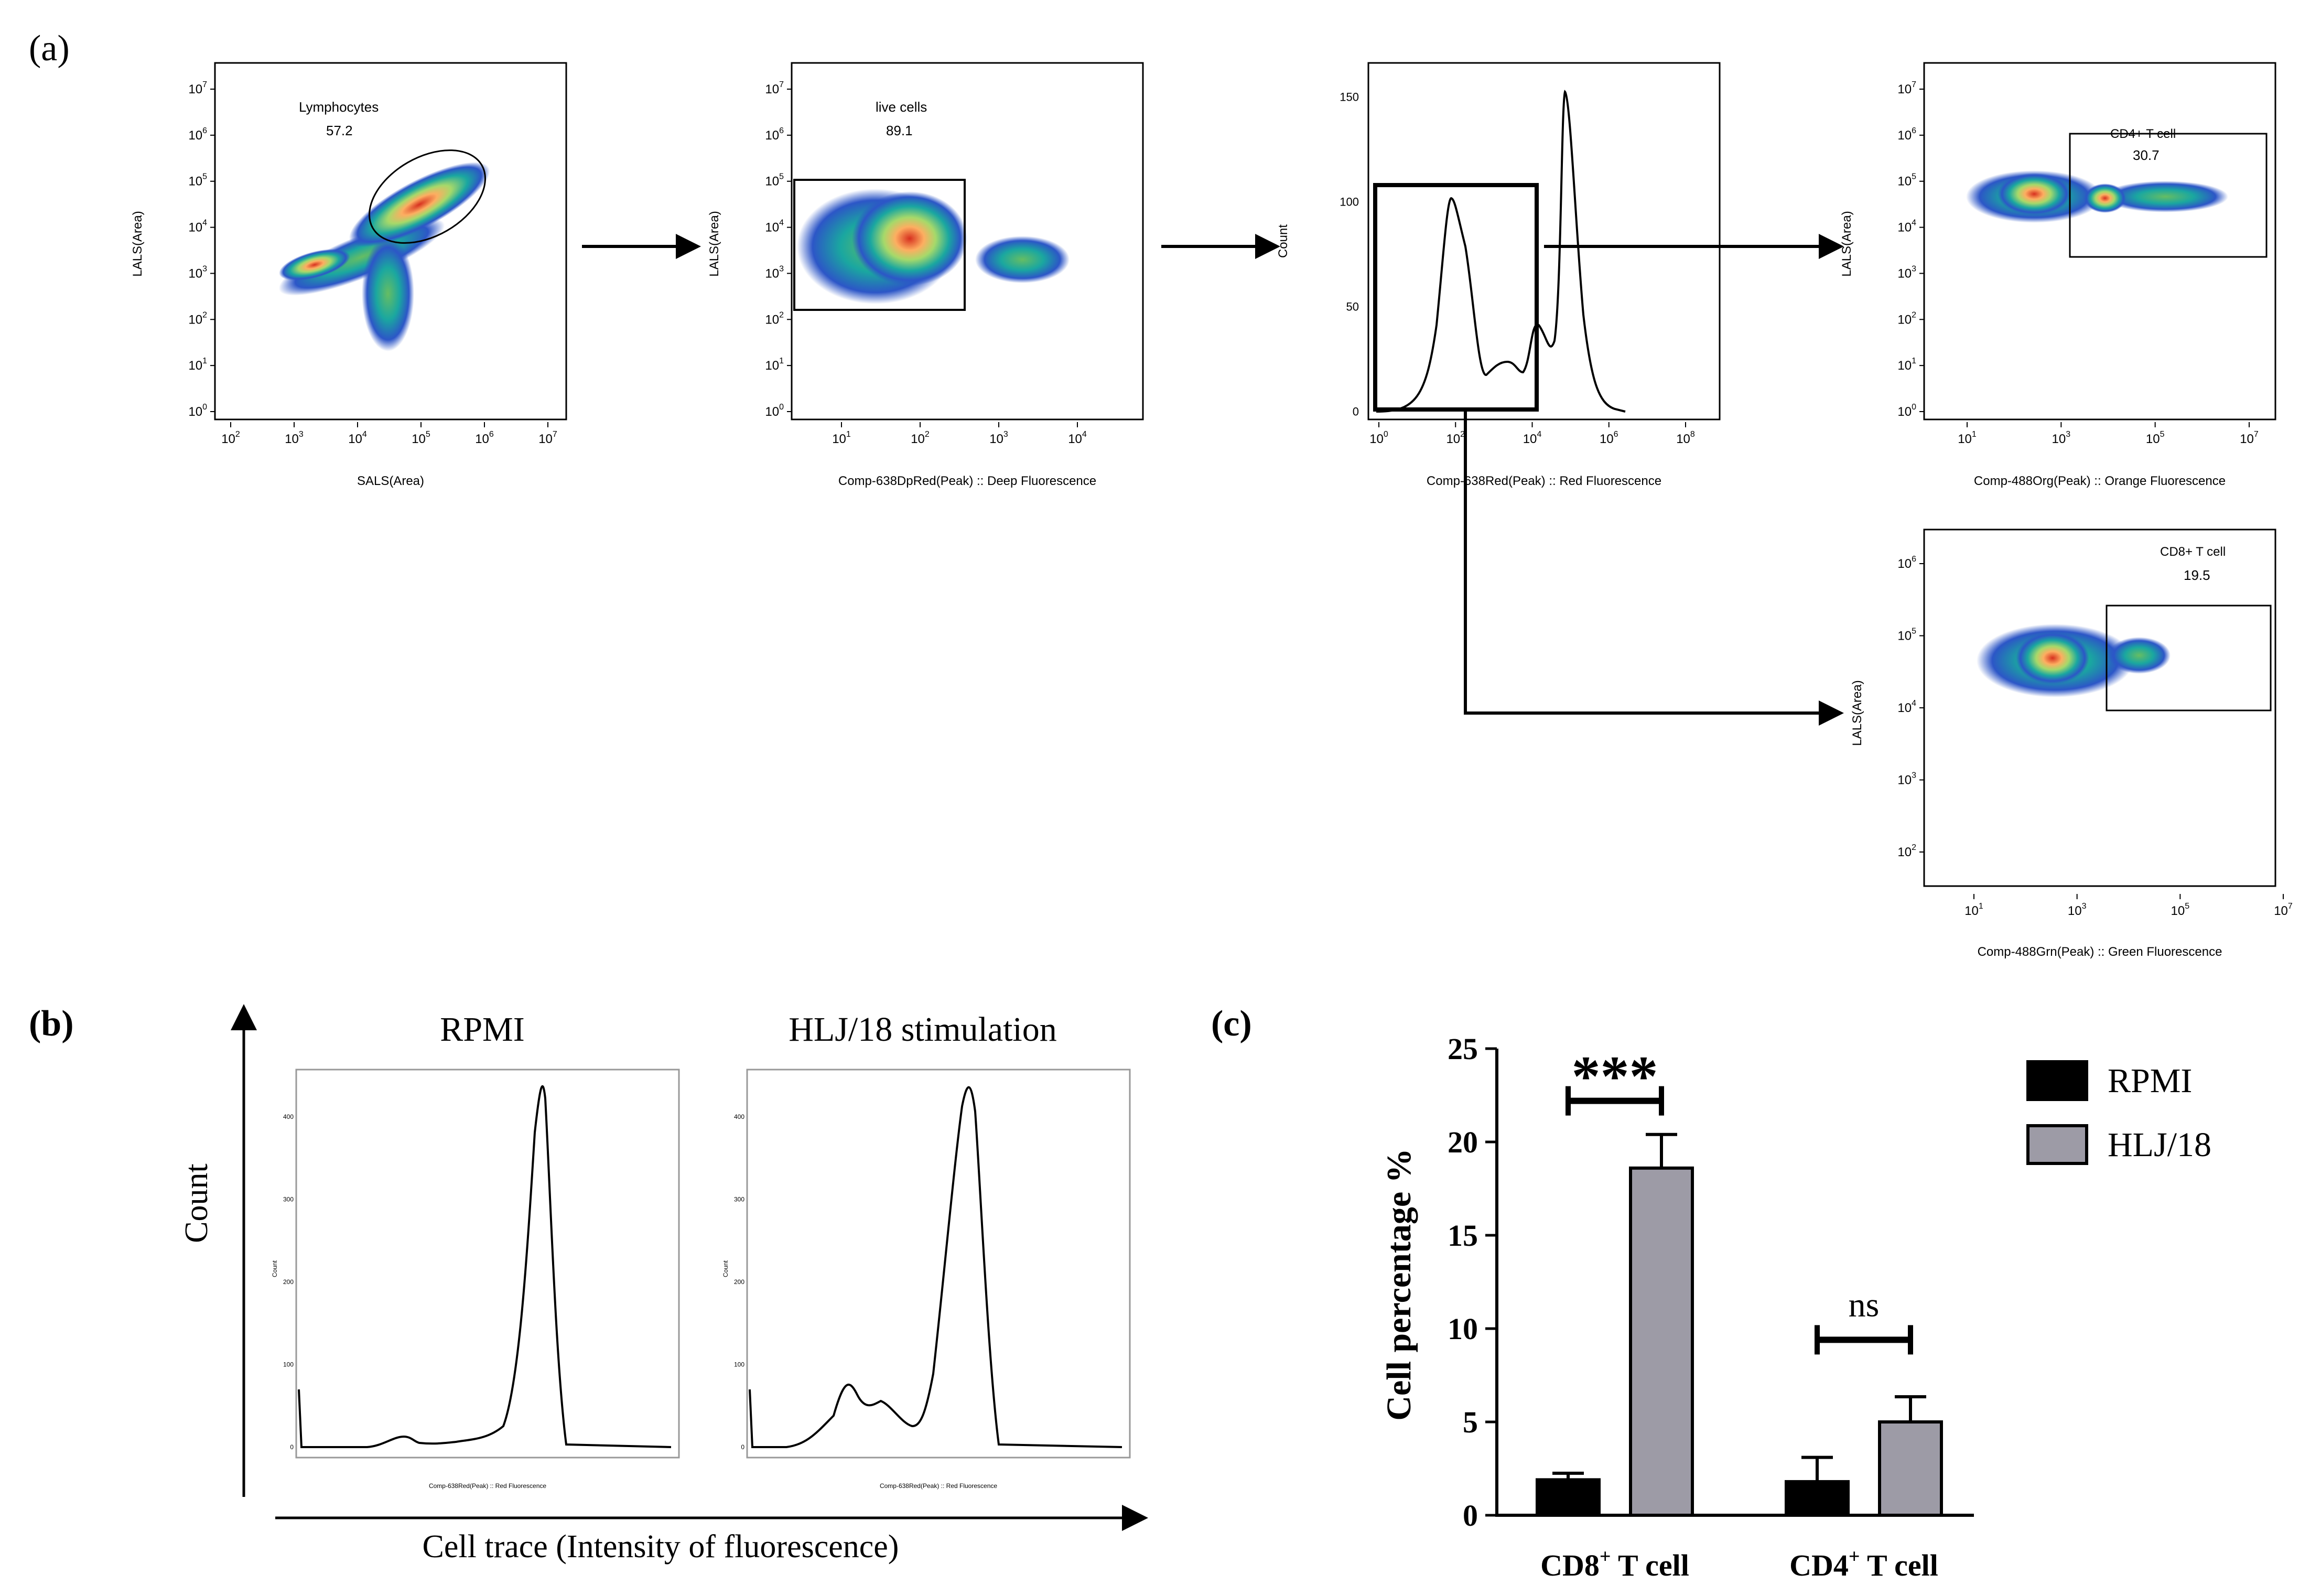 This screenshot has height=1596, width=2321. Describe the element at coordinates (2193, 552) in the screenshot. I see `gate-name: CD8+ T cell` at that location.